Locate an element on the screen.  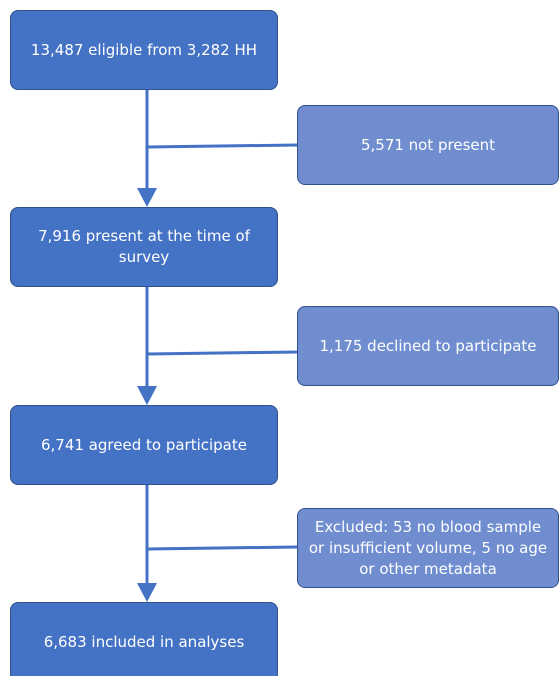
exclusion-box: 1,175 declined to participate is located at coordinates (428, 346).